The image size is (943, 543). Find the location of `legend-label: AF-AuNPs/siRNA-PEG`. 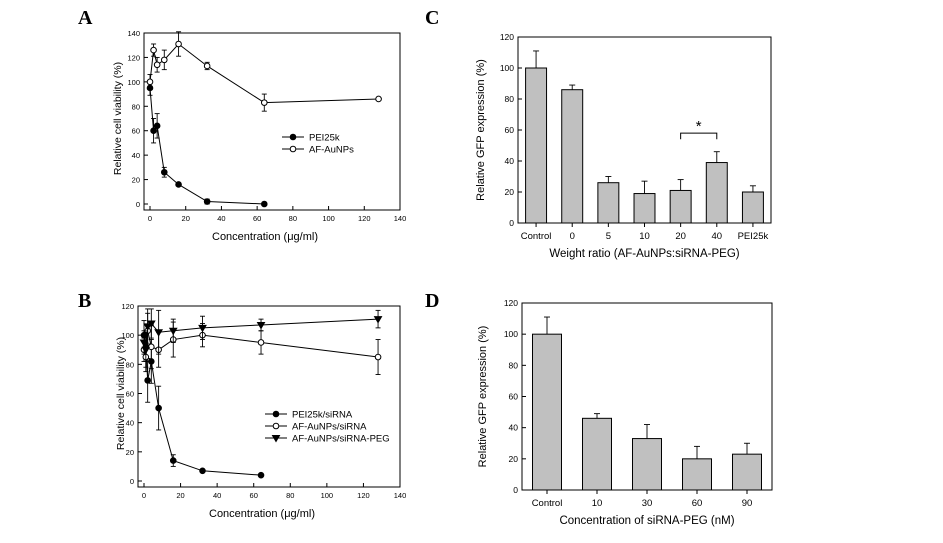

legend-label: AF-AuNPs/siRNA-PEG is located at coordinates (341, 439).